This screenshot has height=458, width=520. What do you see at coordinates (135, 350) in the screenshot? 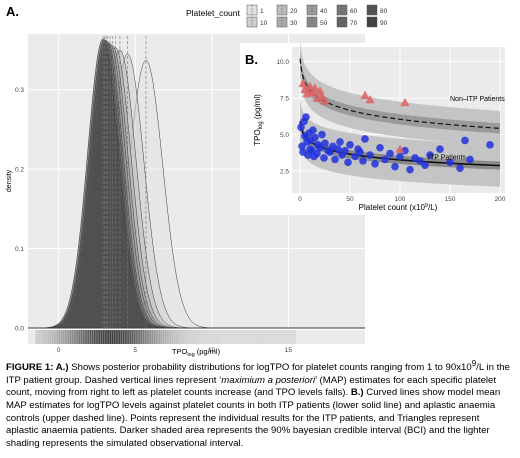
I see `x-tick-label: 5` at bounding box center [135, 350].